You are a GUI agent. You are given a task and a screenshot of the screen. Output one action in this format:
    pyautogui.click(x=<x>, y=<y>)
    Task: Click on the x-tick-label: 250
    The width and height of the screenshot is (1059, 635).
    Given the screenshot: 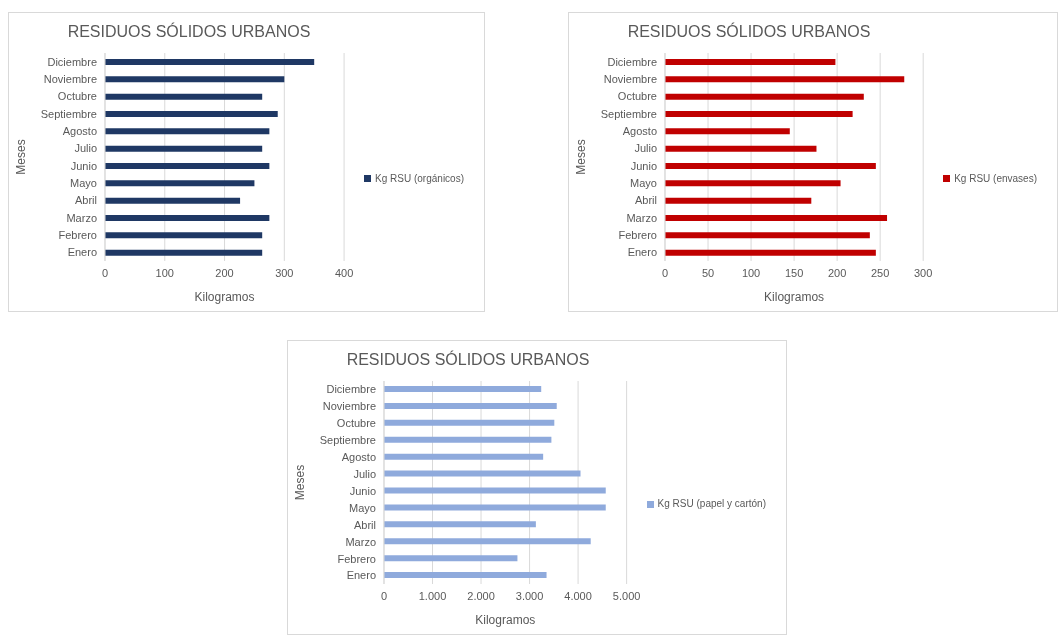 What is the action you would take?
    pyautogui.click(x=880, y=272)
    